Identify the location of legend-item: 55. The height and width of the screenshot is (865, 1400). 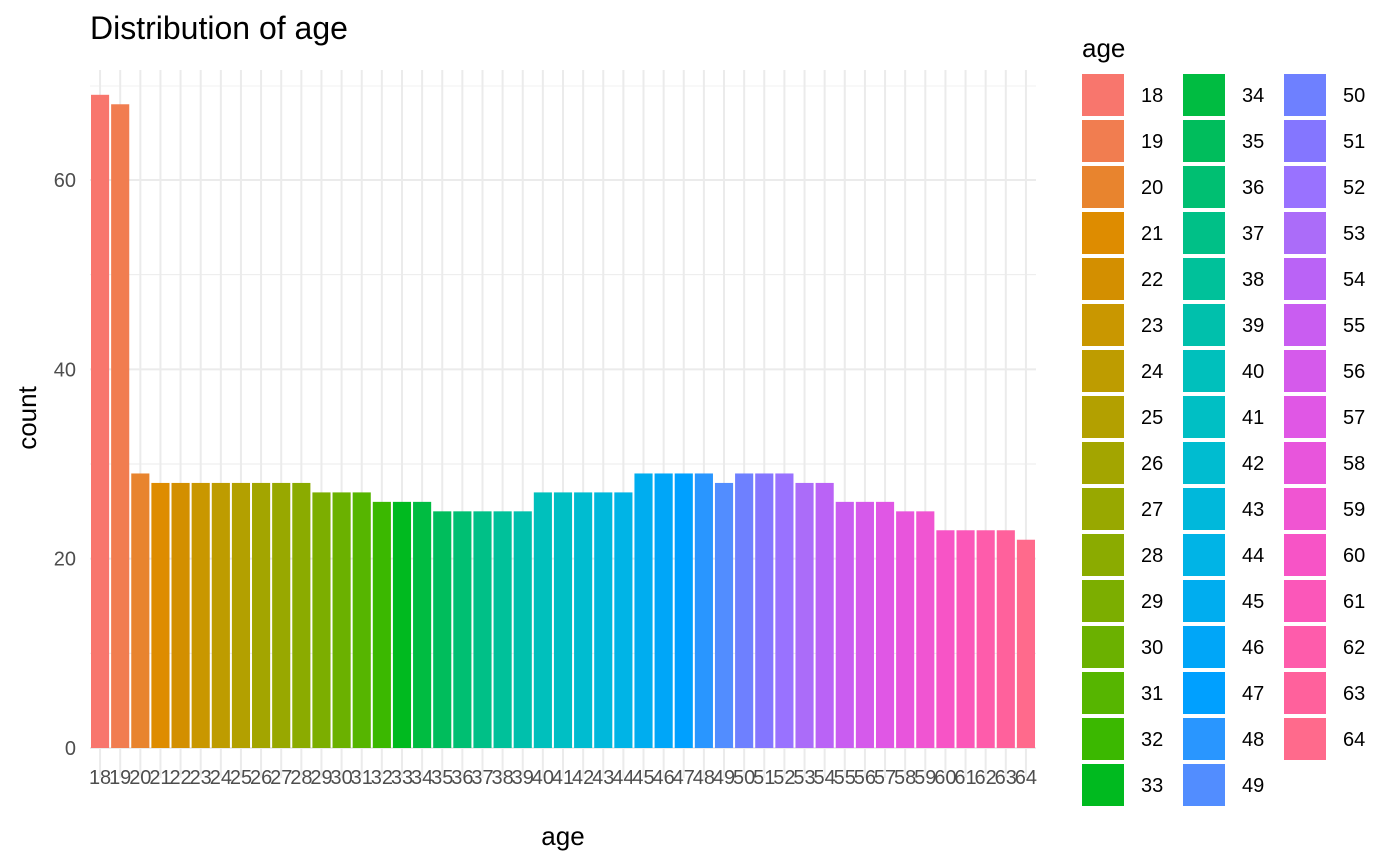
(1324, 325).